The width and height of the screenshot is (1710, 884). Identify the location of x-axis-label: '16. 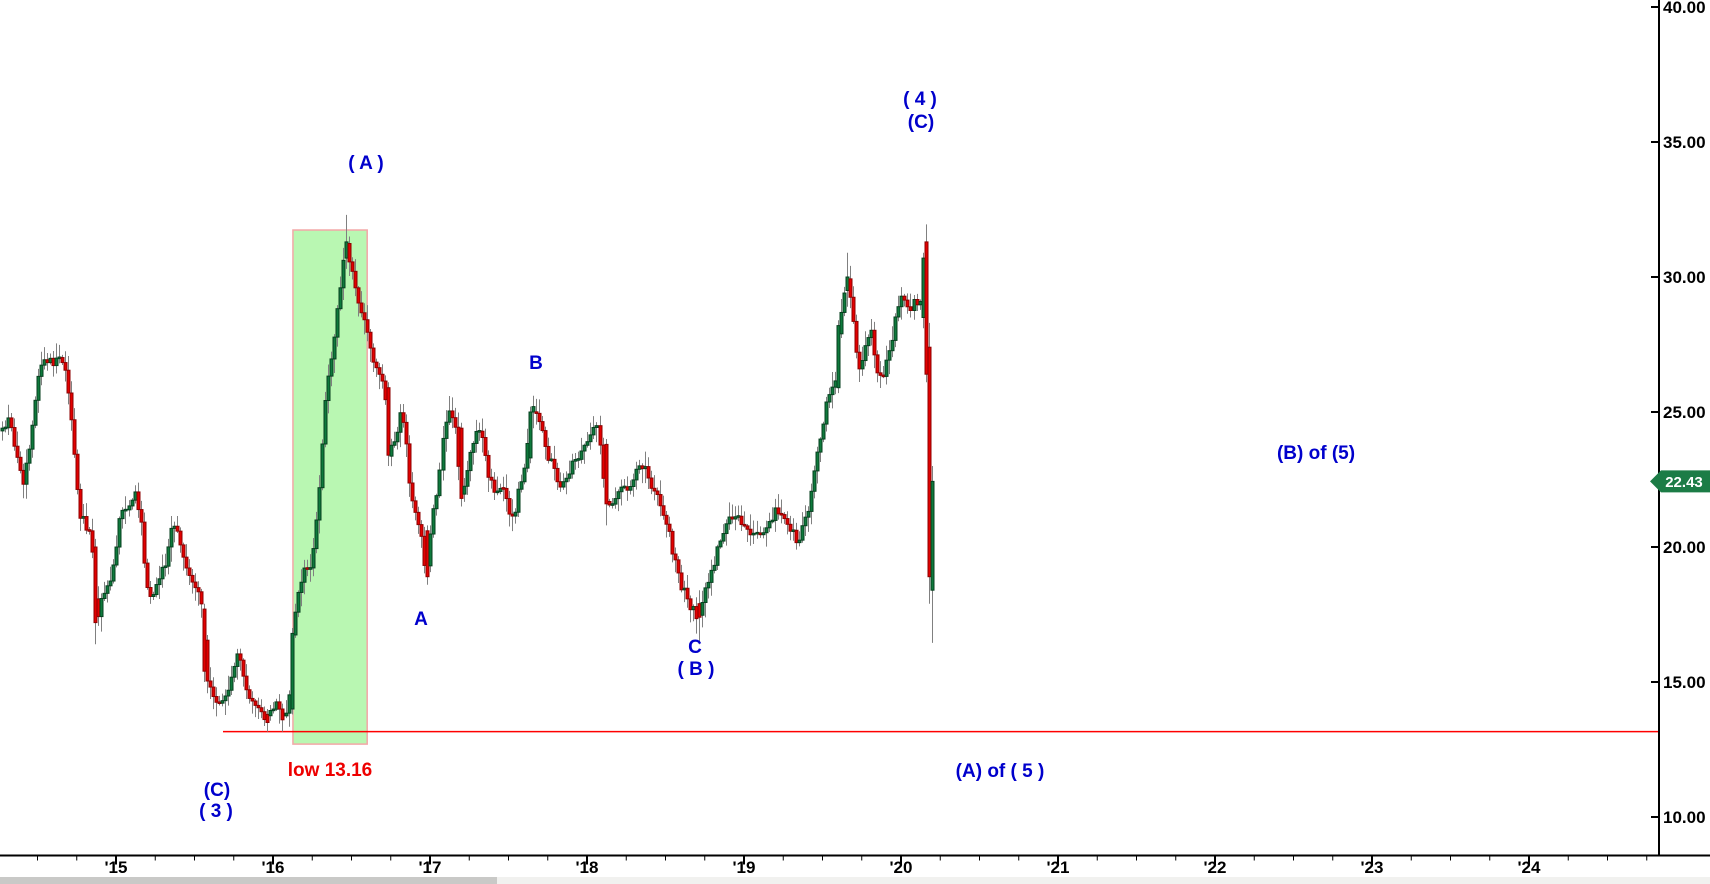
(273, 867).